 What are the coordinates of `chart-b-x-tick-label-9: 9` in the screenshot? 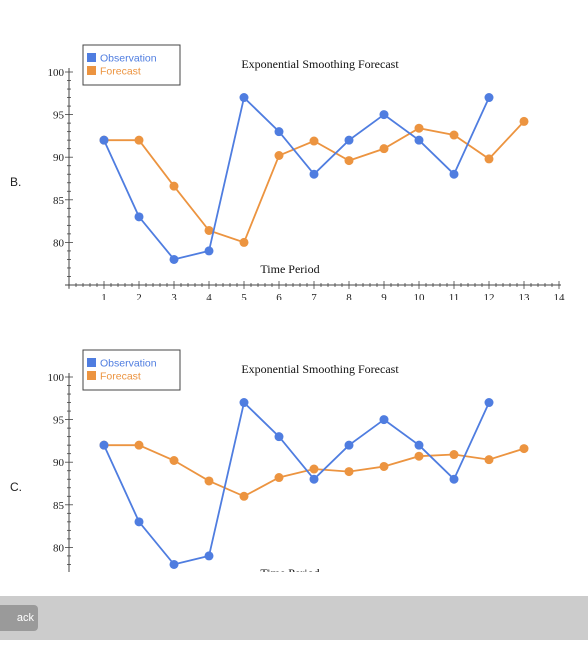 It's located at (384, 296).